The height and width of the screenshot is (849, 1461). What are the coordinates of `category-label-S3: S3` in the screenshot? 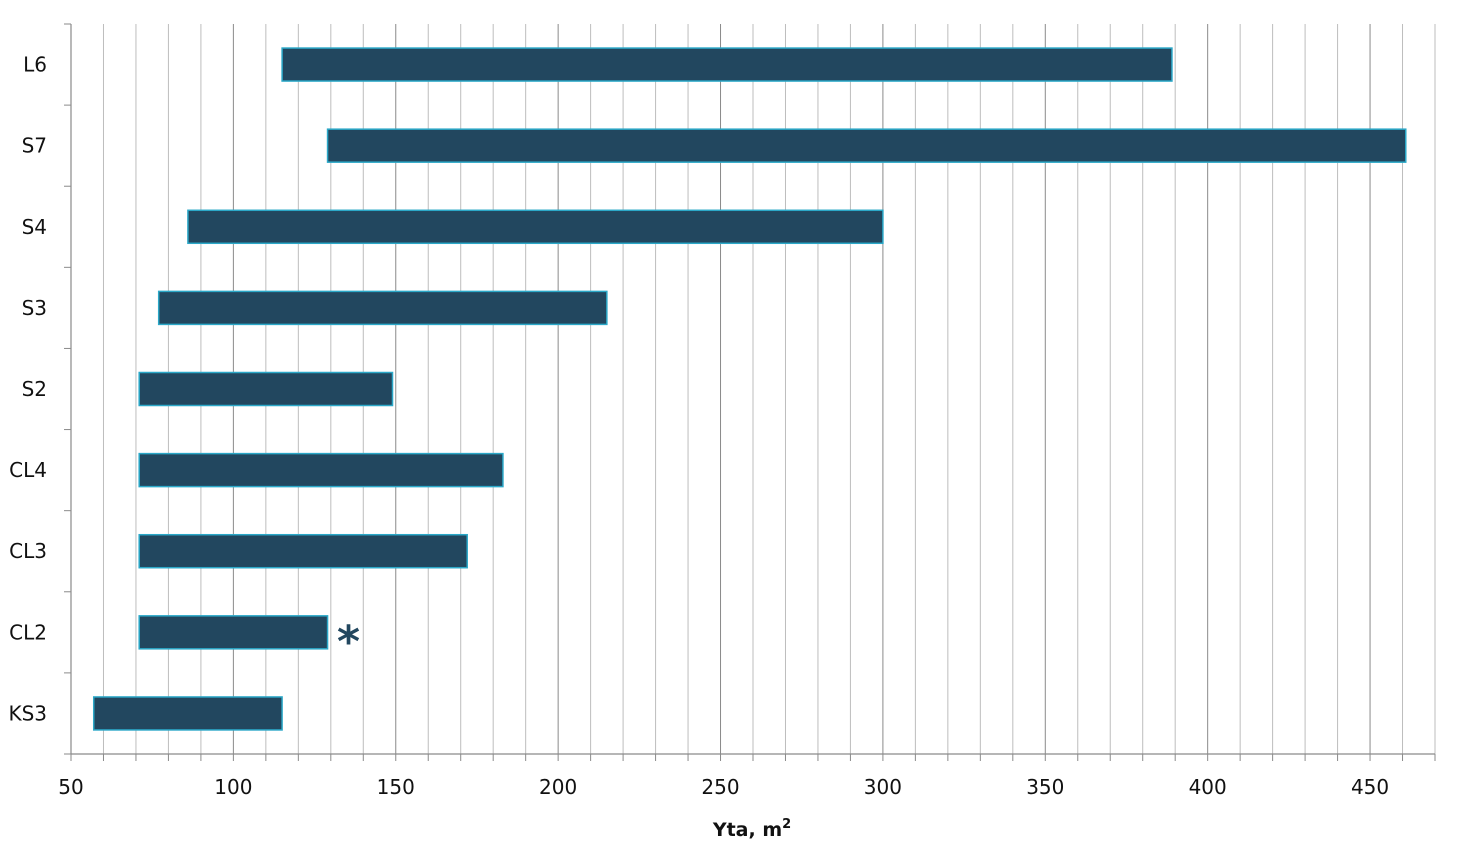 It's located at (34, 308).